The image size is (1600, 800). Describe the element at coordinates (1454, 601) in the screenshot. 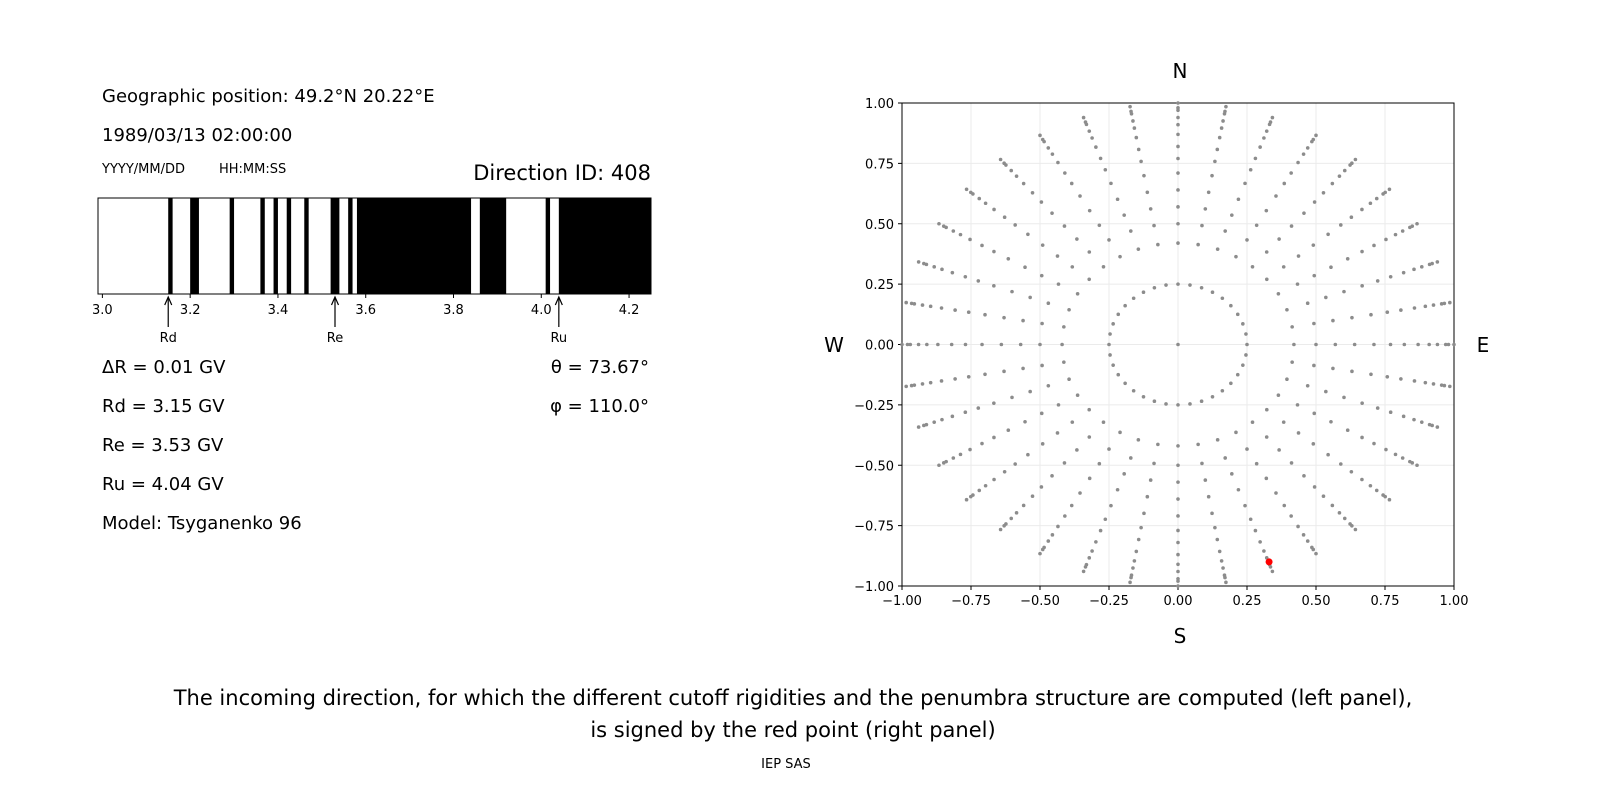

I see `x-tick-label: 1.00` at that location.